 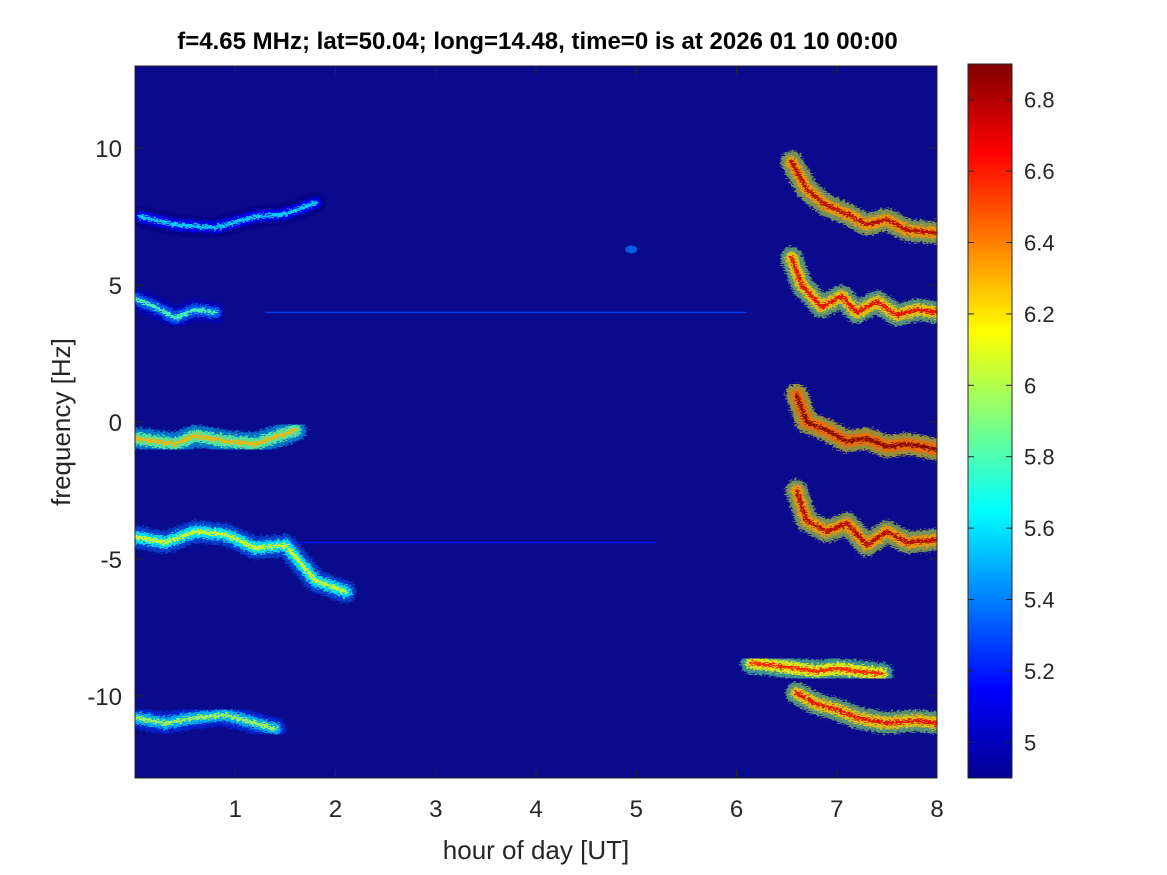 What do you see at coordinates (865, 708) in the screenshot?
I see `trace-late-6-core` at bounding box center [865, 708].